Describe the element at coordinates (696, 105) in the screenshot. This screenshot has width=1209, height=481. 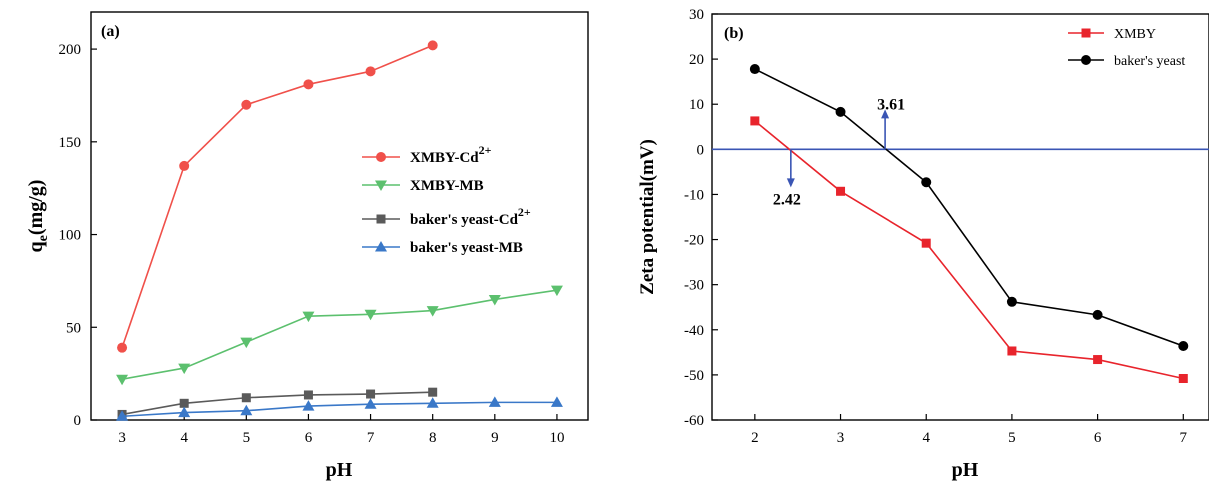
I see `panel-b-y-tick-label: 10` at that location.